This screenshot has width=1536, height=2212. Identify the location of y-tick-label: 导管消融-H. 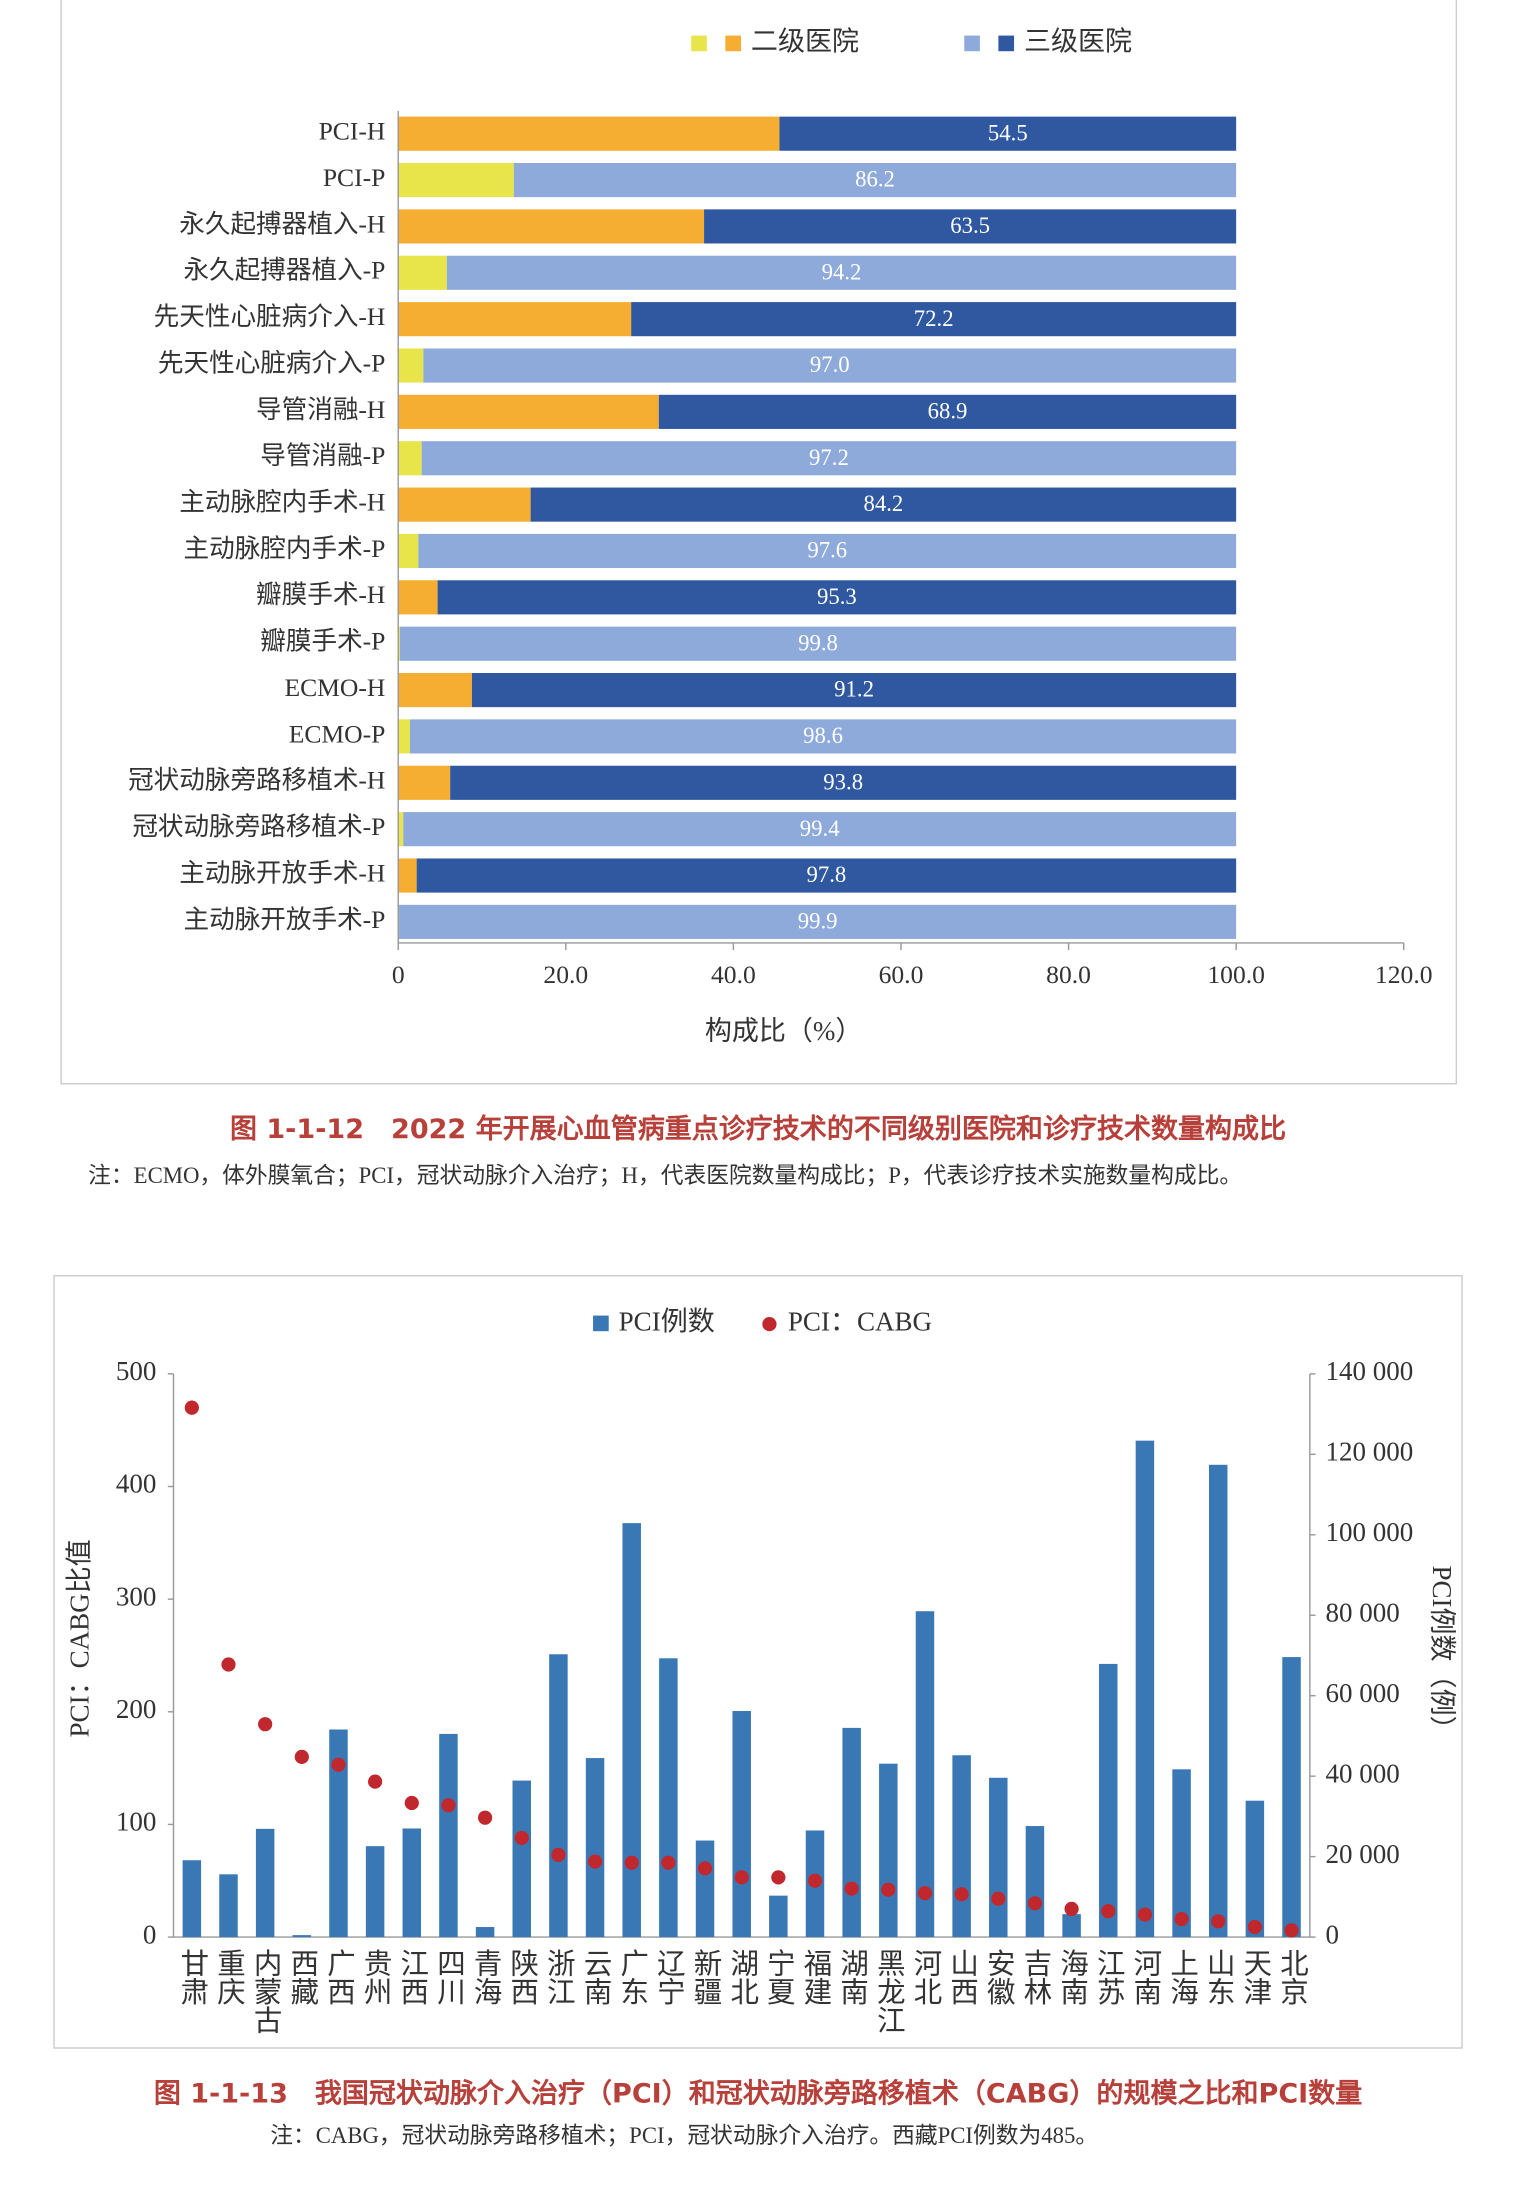
(320, 409).